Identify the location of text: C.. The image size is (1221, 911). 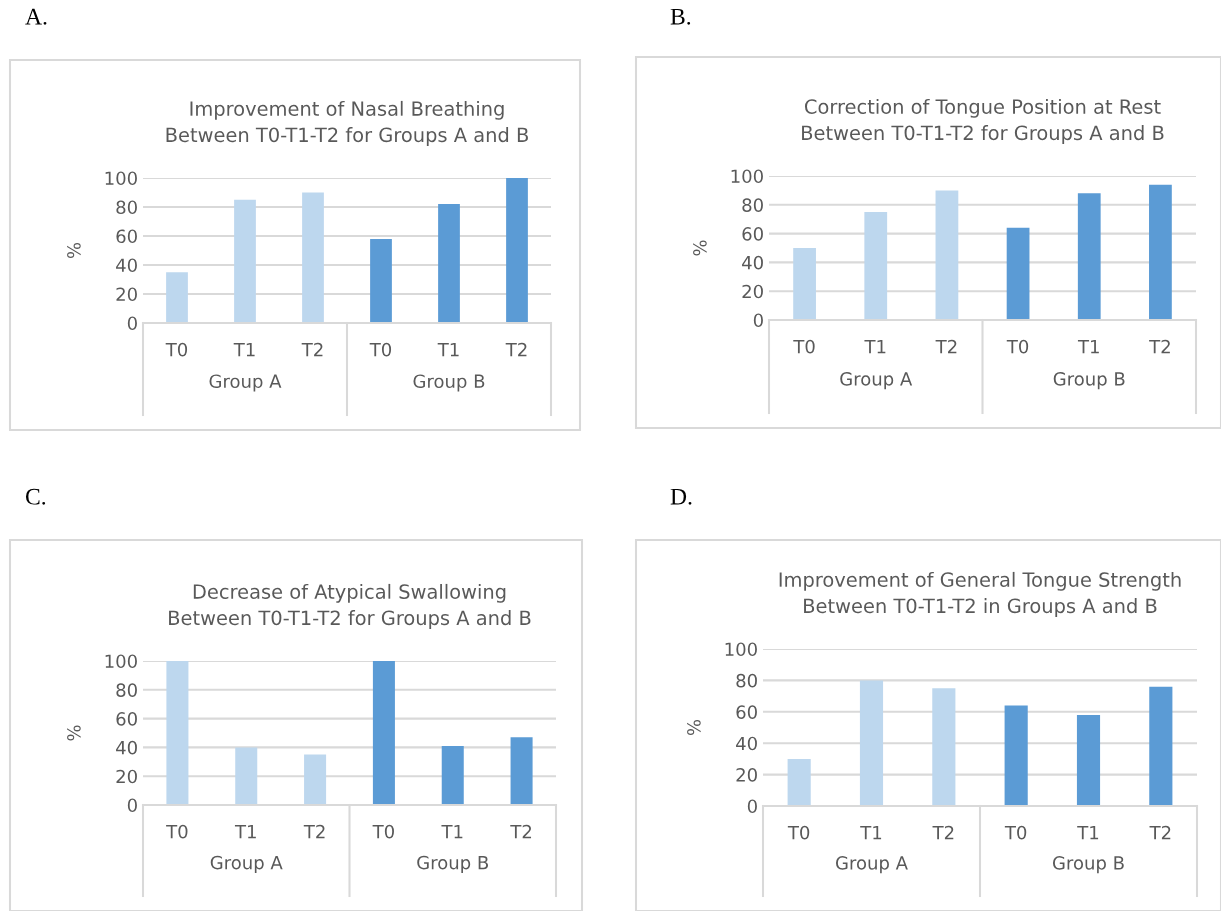
(35, 496).